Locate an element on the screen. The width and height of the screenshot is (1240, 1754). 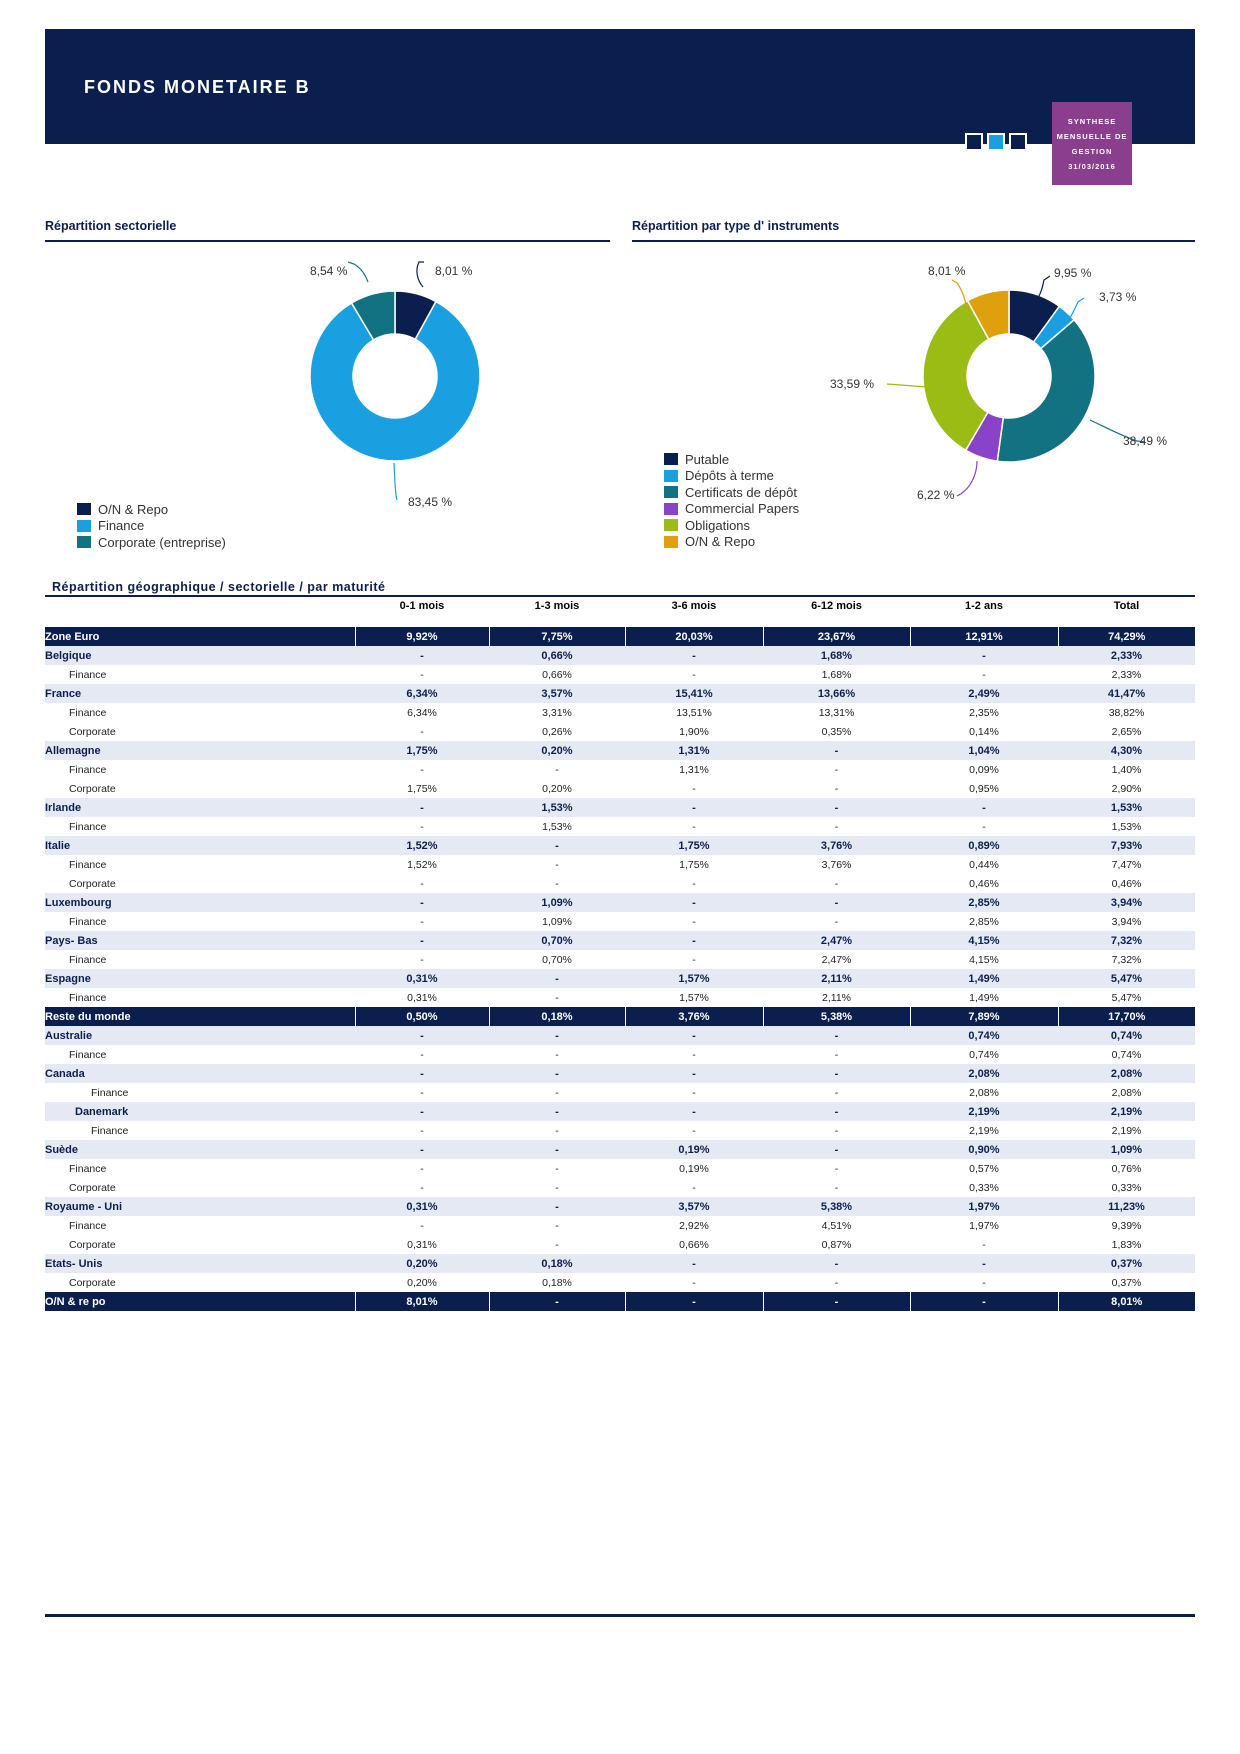
cell-value: 7,93% is located at coordinates (1126, 845).